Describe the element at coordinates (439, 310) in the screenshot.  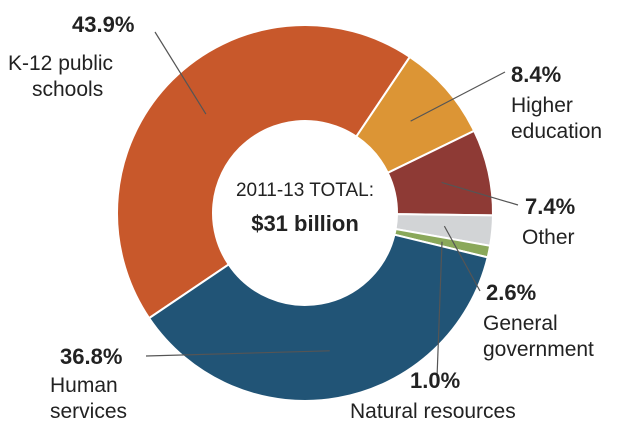
I see `natural-res-leader-line` at that location.